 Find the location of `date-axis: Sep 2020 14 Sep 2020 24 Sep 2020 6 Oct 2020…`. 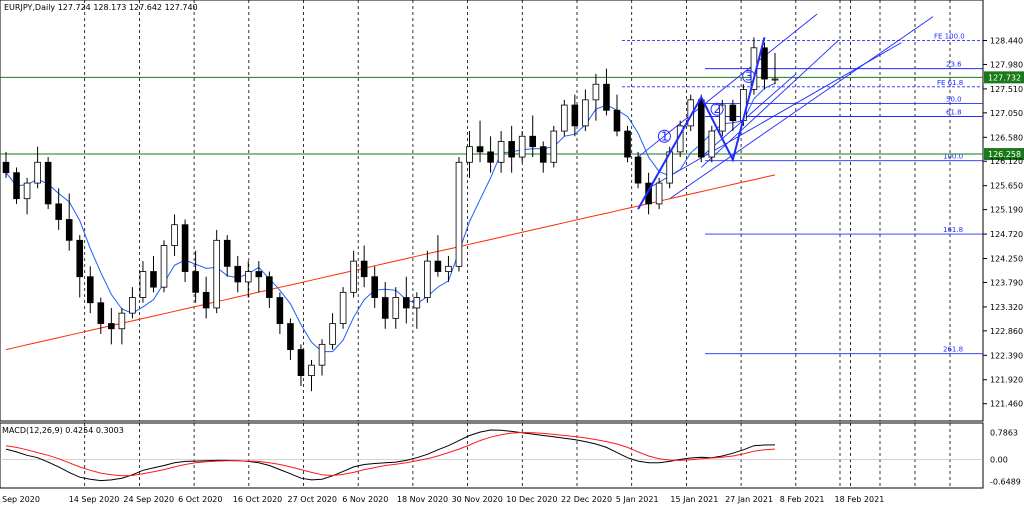

date-axis: Sep 2020 14 Sep 2020 24 Sep 2020 6 Oct 2020… is located at coordinates (443, 499).